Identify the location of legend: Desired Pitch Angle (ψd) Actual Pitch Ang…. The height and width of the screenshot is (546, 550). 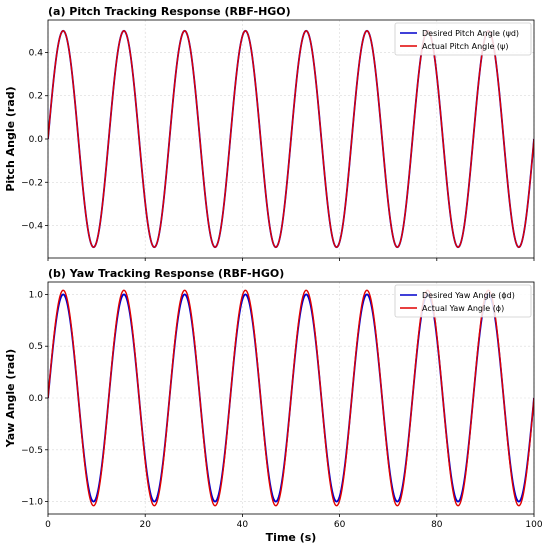
(463, 39).